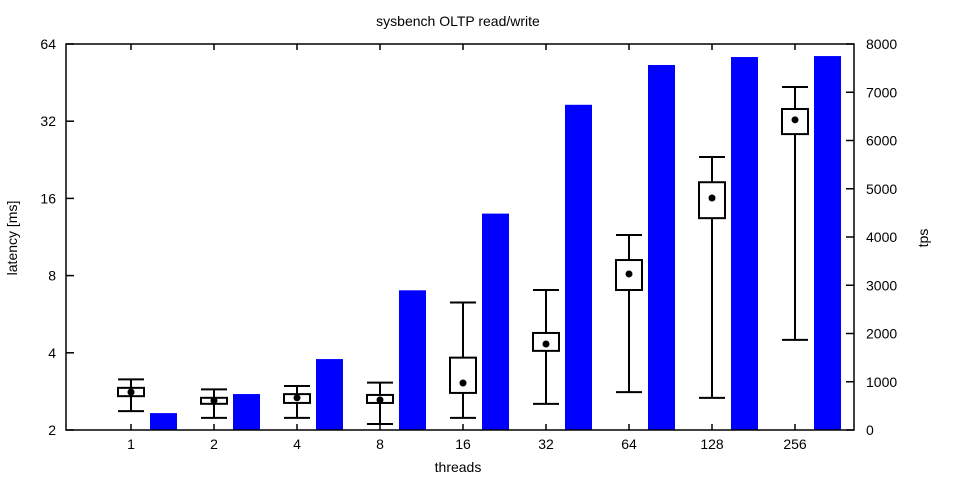 The height and width of the screenshot is (480, 960). Describe the element at coordinates (380, 444) in the screenshot. I see `x-tick-label: 8` at that location.